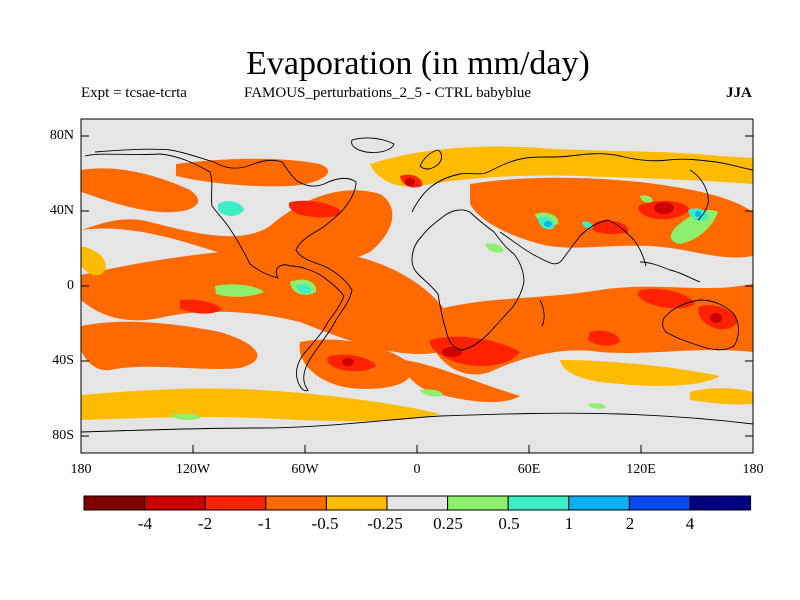 This screenshot has width=800, height=600. What do you see at coordinates (61, 210) in the screenshot?
I see `y-tick-label: 40N` at bounding box center [61, 210].